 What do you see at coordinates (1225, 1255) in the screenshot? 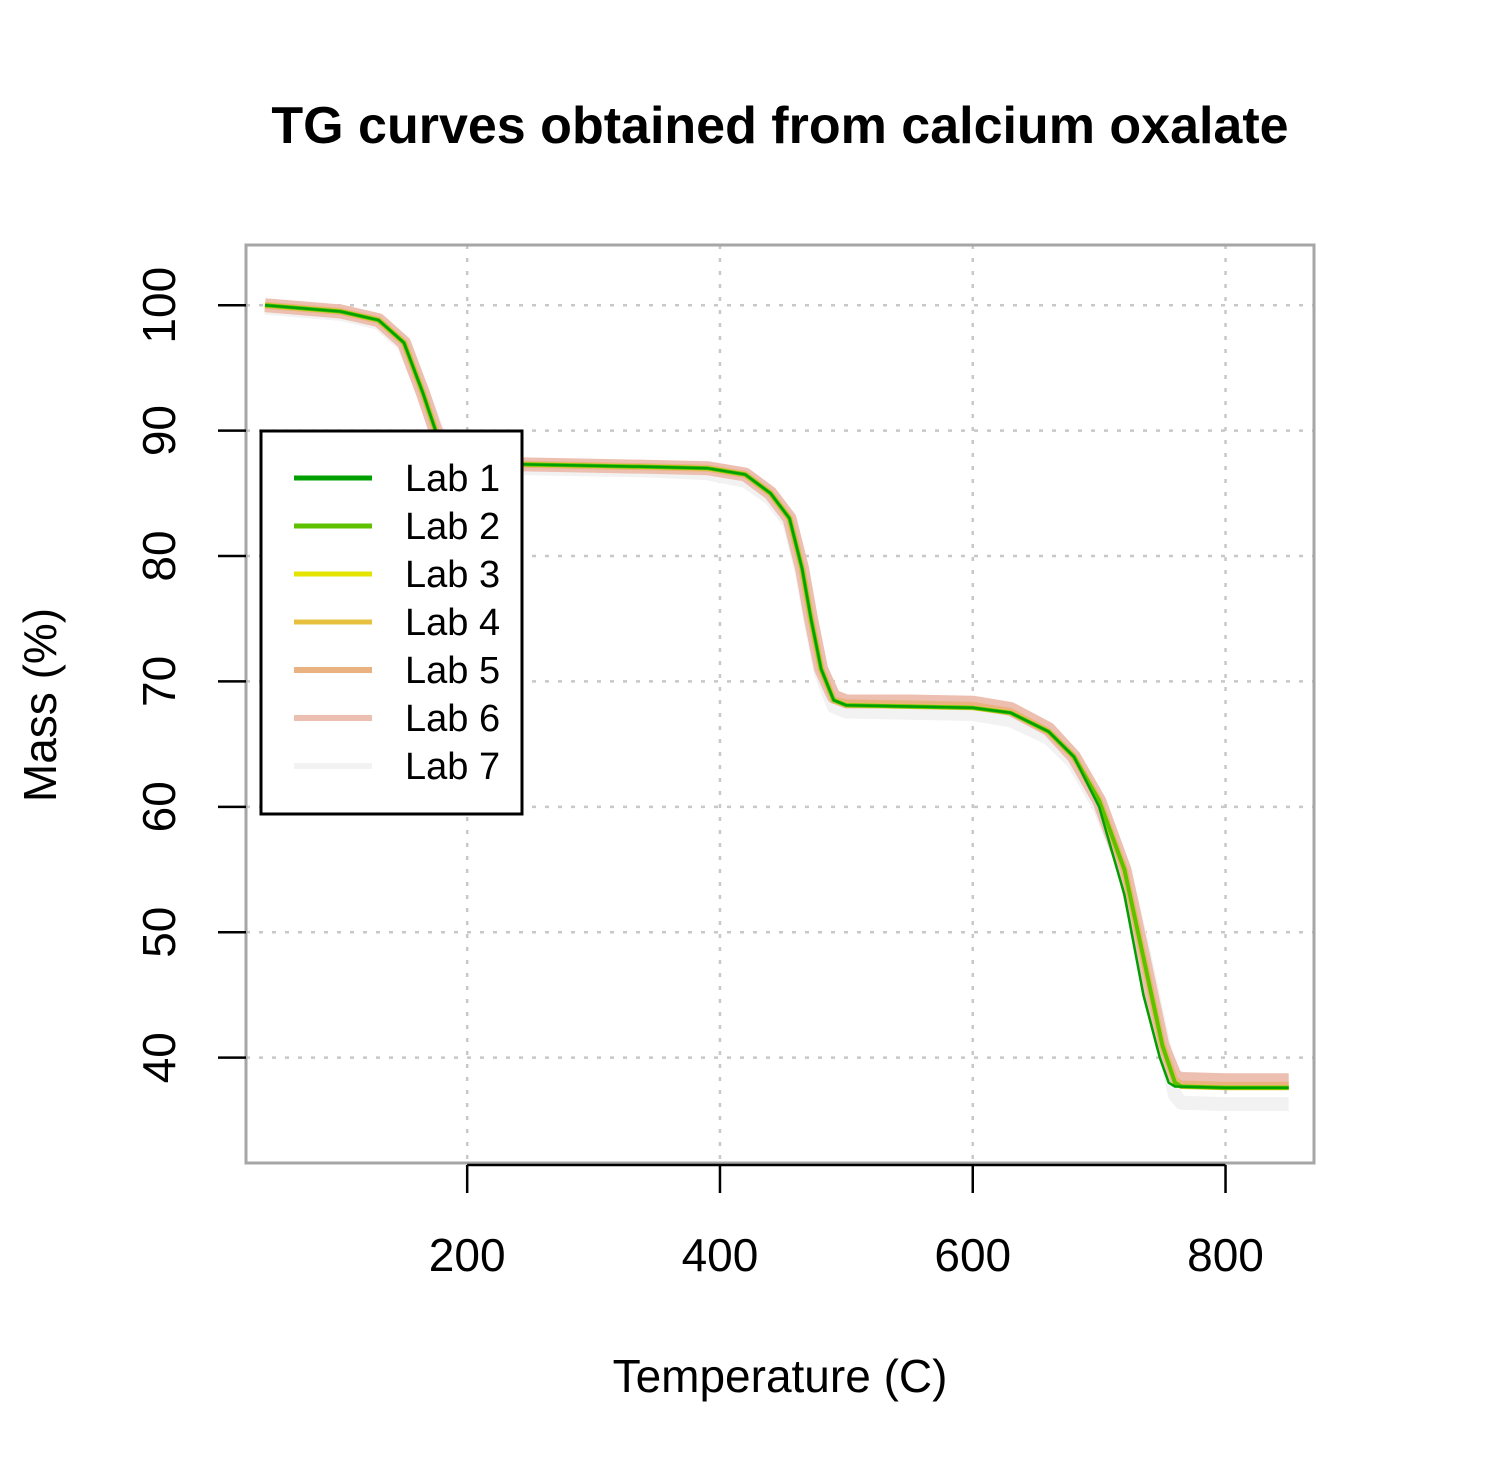
I see `x-tick-label: 800` at bounding box center [1225, 1255].